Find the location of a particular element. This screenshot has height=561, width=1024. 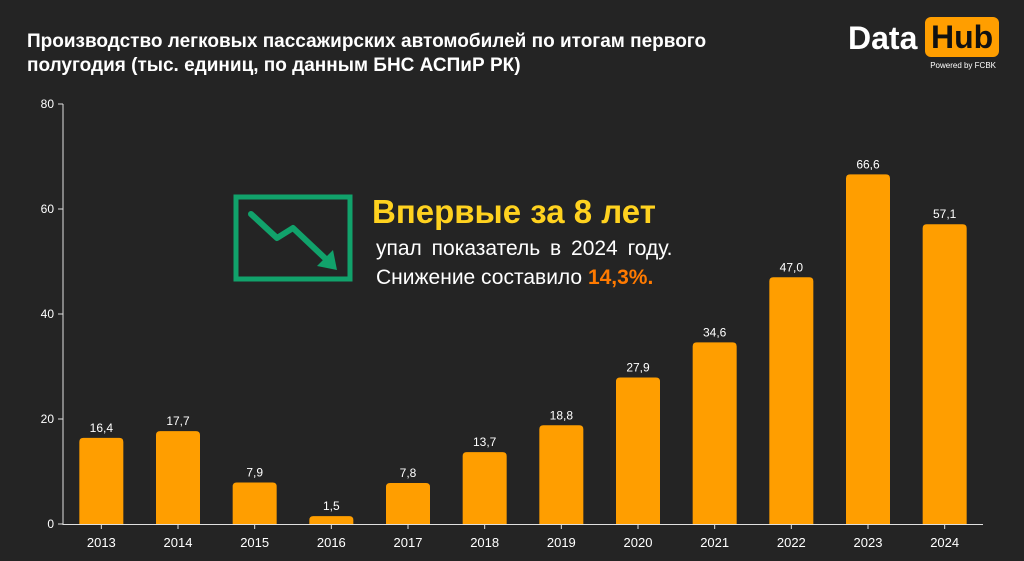

x-tick-label-2019: 2019 is located at coordinates (561, 542).